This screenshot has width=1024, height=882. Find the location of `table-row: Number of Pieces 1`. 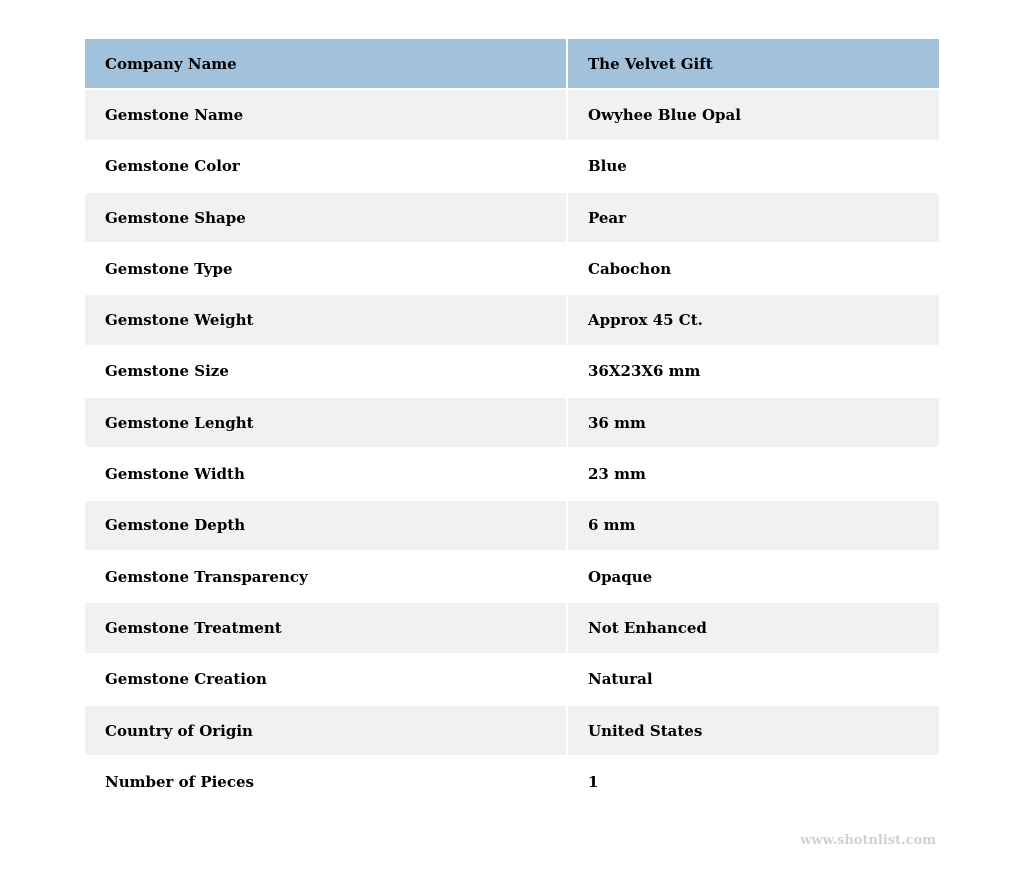

table-row: Number of Pieces 1 is located at coordinates (512, 781).